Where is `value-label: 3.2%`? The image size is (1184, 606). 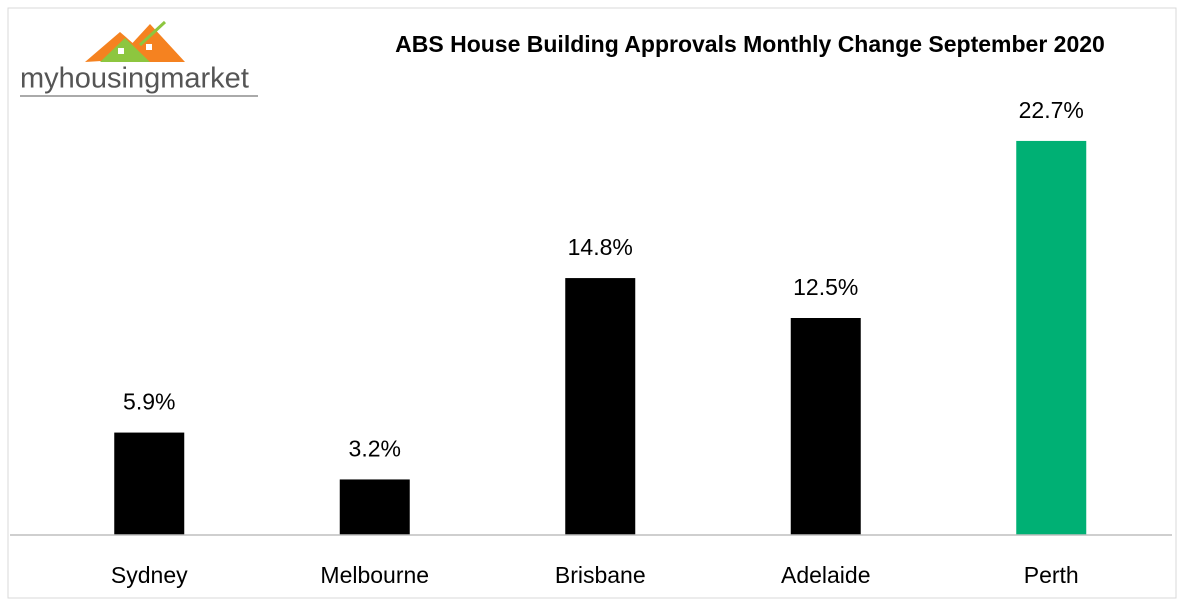 value-label: 3.2% is located at coordinates (375, 449).